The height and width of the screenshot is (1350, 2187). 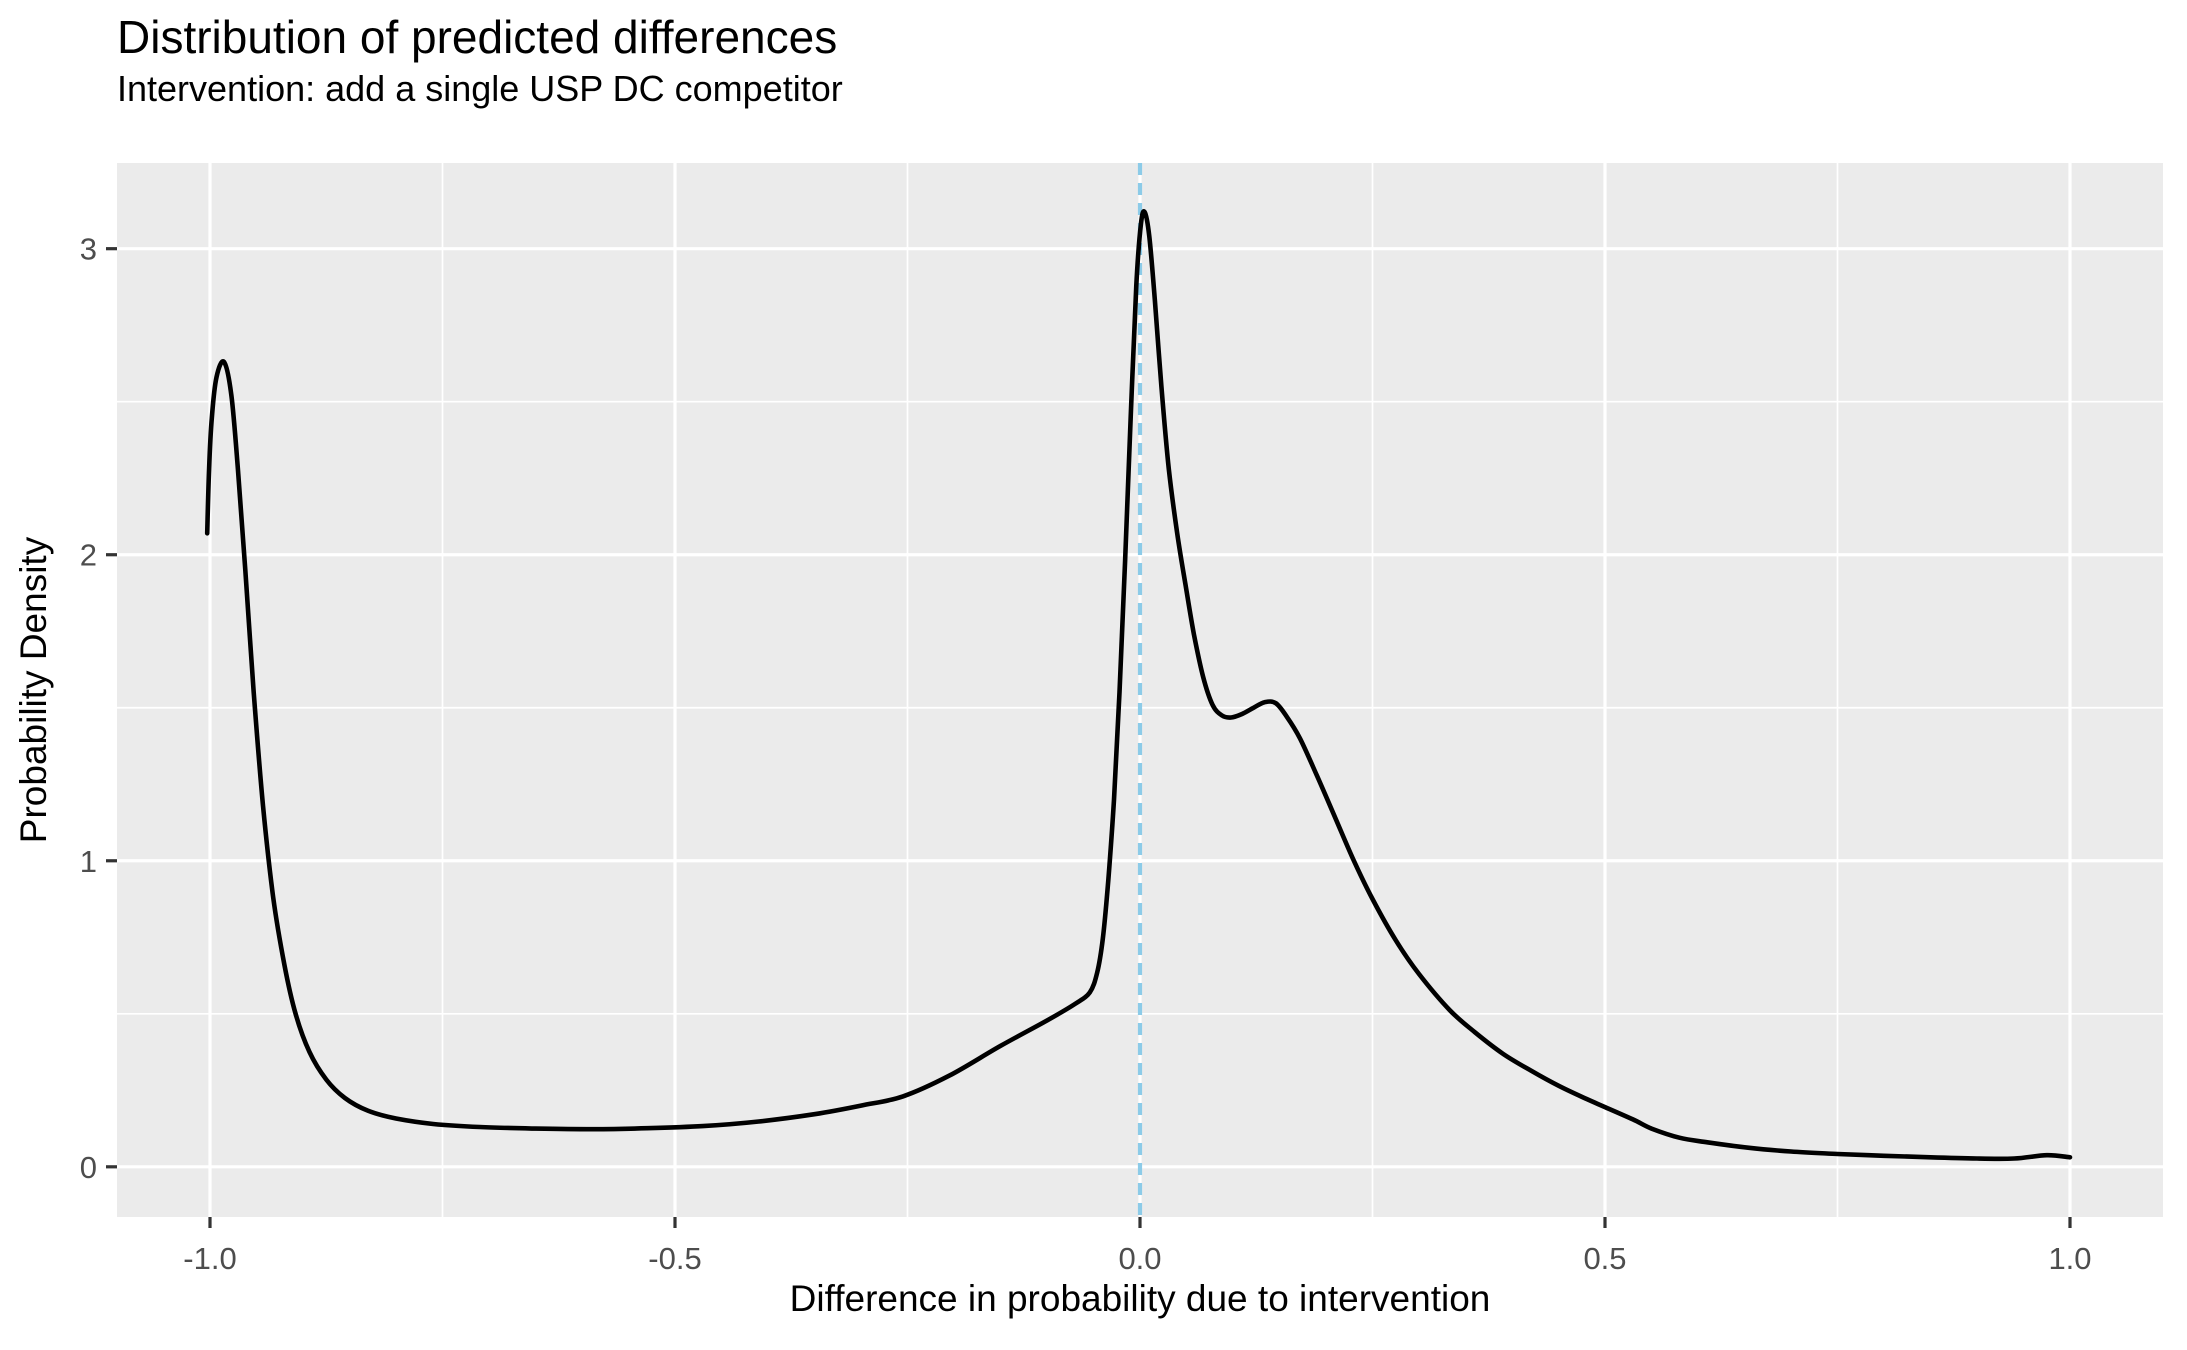 I want to click on y-tick-label: 3, so click(x=88, y=249).